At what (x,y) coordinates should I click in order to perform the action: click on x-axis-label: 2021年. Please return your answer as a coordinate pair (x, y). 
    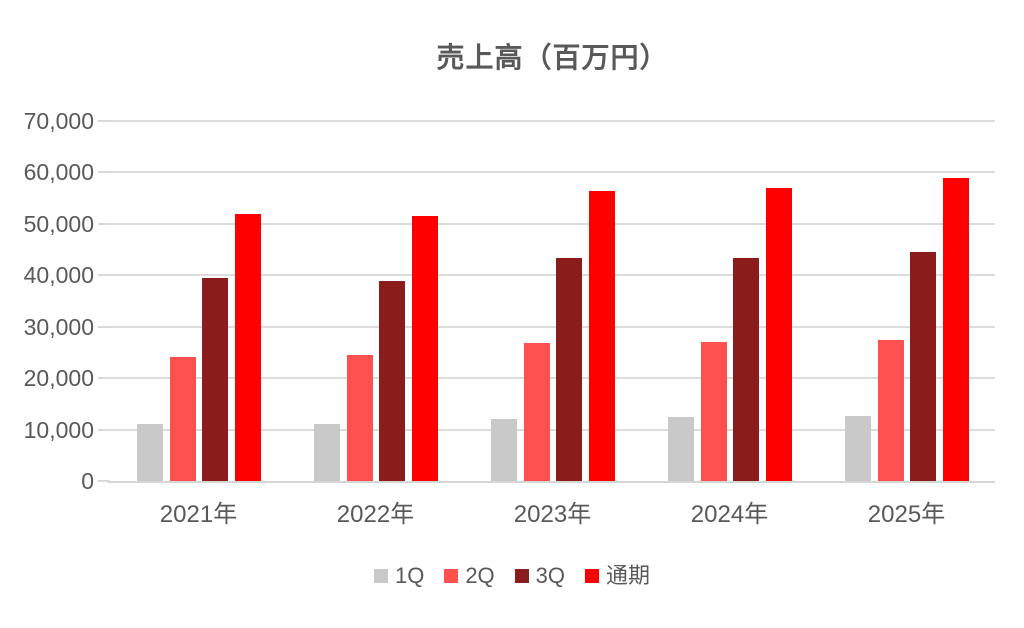
    Looking at the image, I should click on (198, 514).